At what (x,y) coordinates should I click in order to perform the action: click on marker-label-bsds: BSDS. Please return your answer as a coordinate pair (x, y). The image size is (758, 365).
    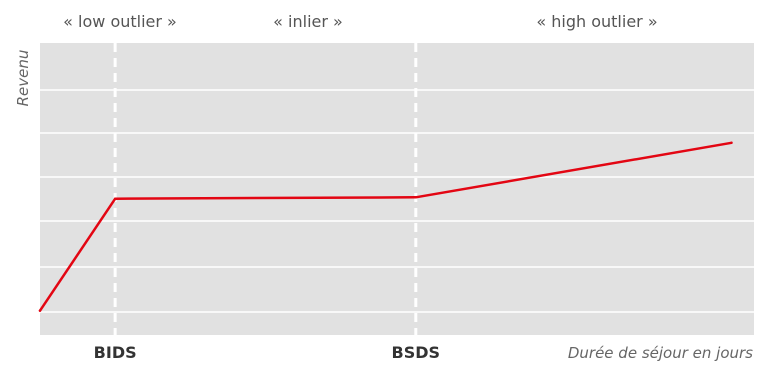
    Looking at the image, I should click on (416, 352).